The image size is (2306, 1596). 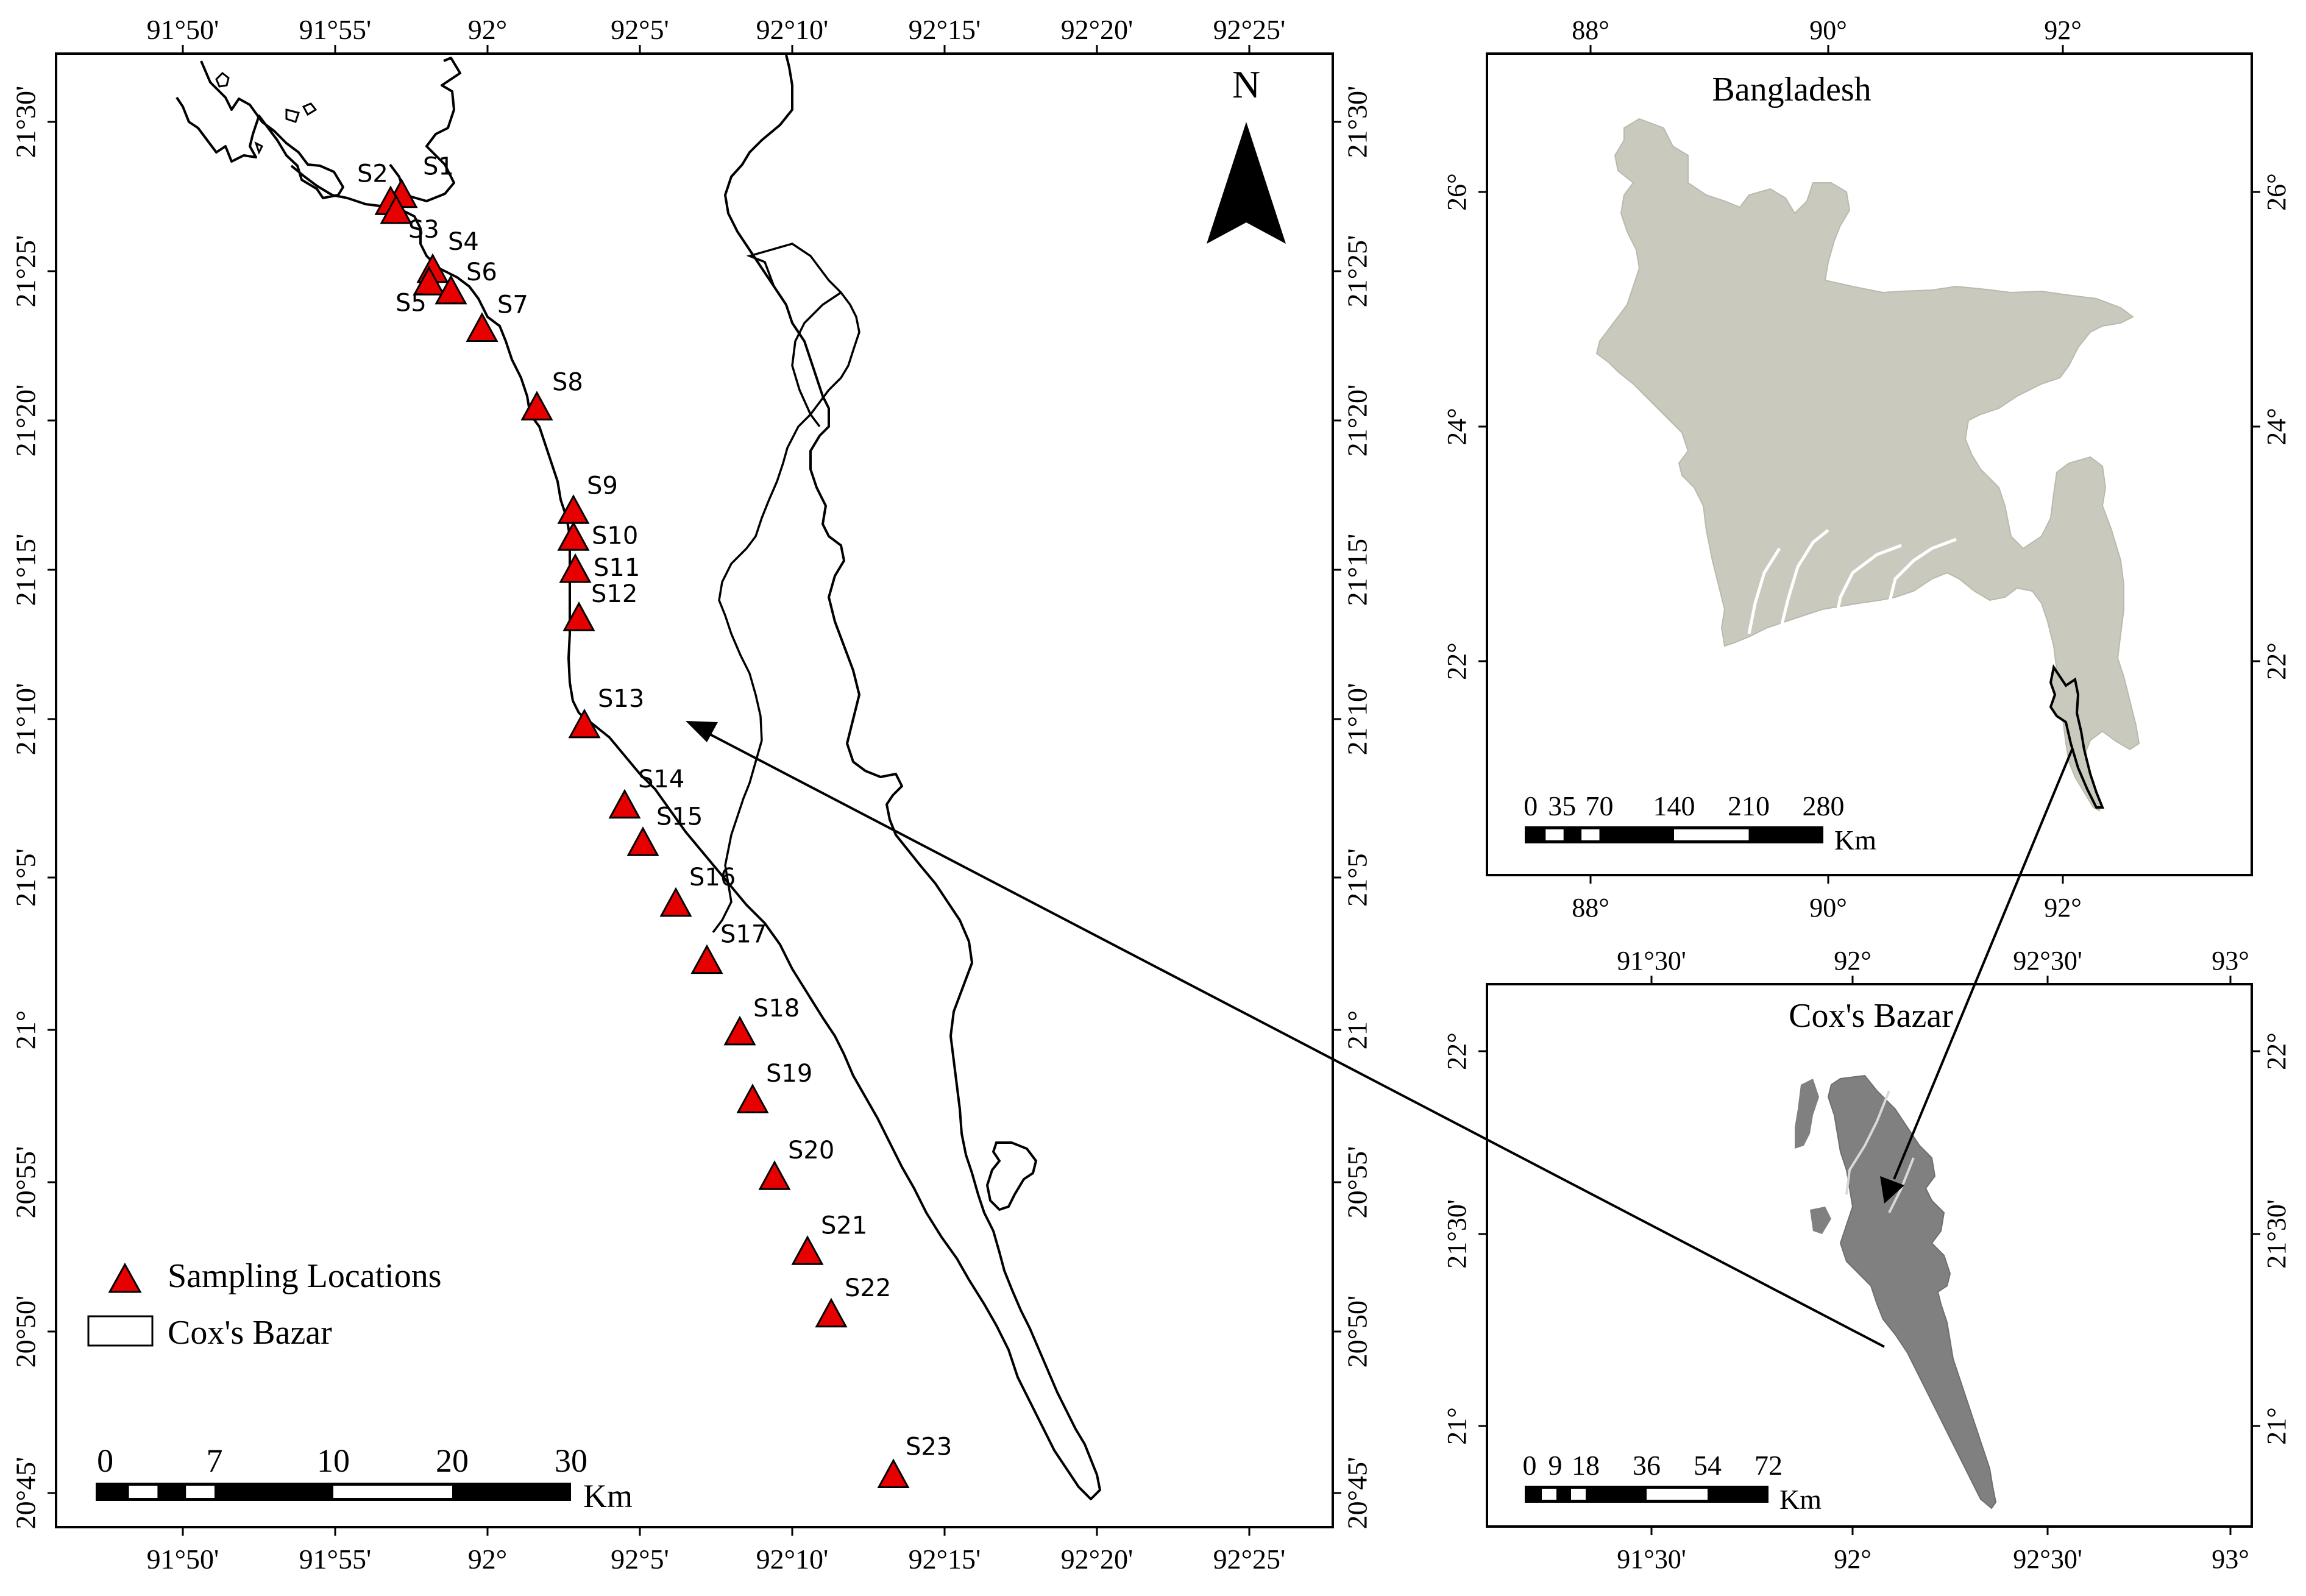 I want to click on bottom-tick-label: 92°10', so click(x=792, y=1559).